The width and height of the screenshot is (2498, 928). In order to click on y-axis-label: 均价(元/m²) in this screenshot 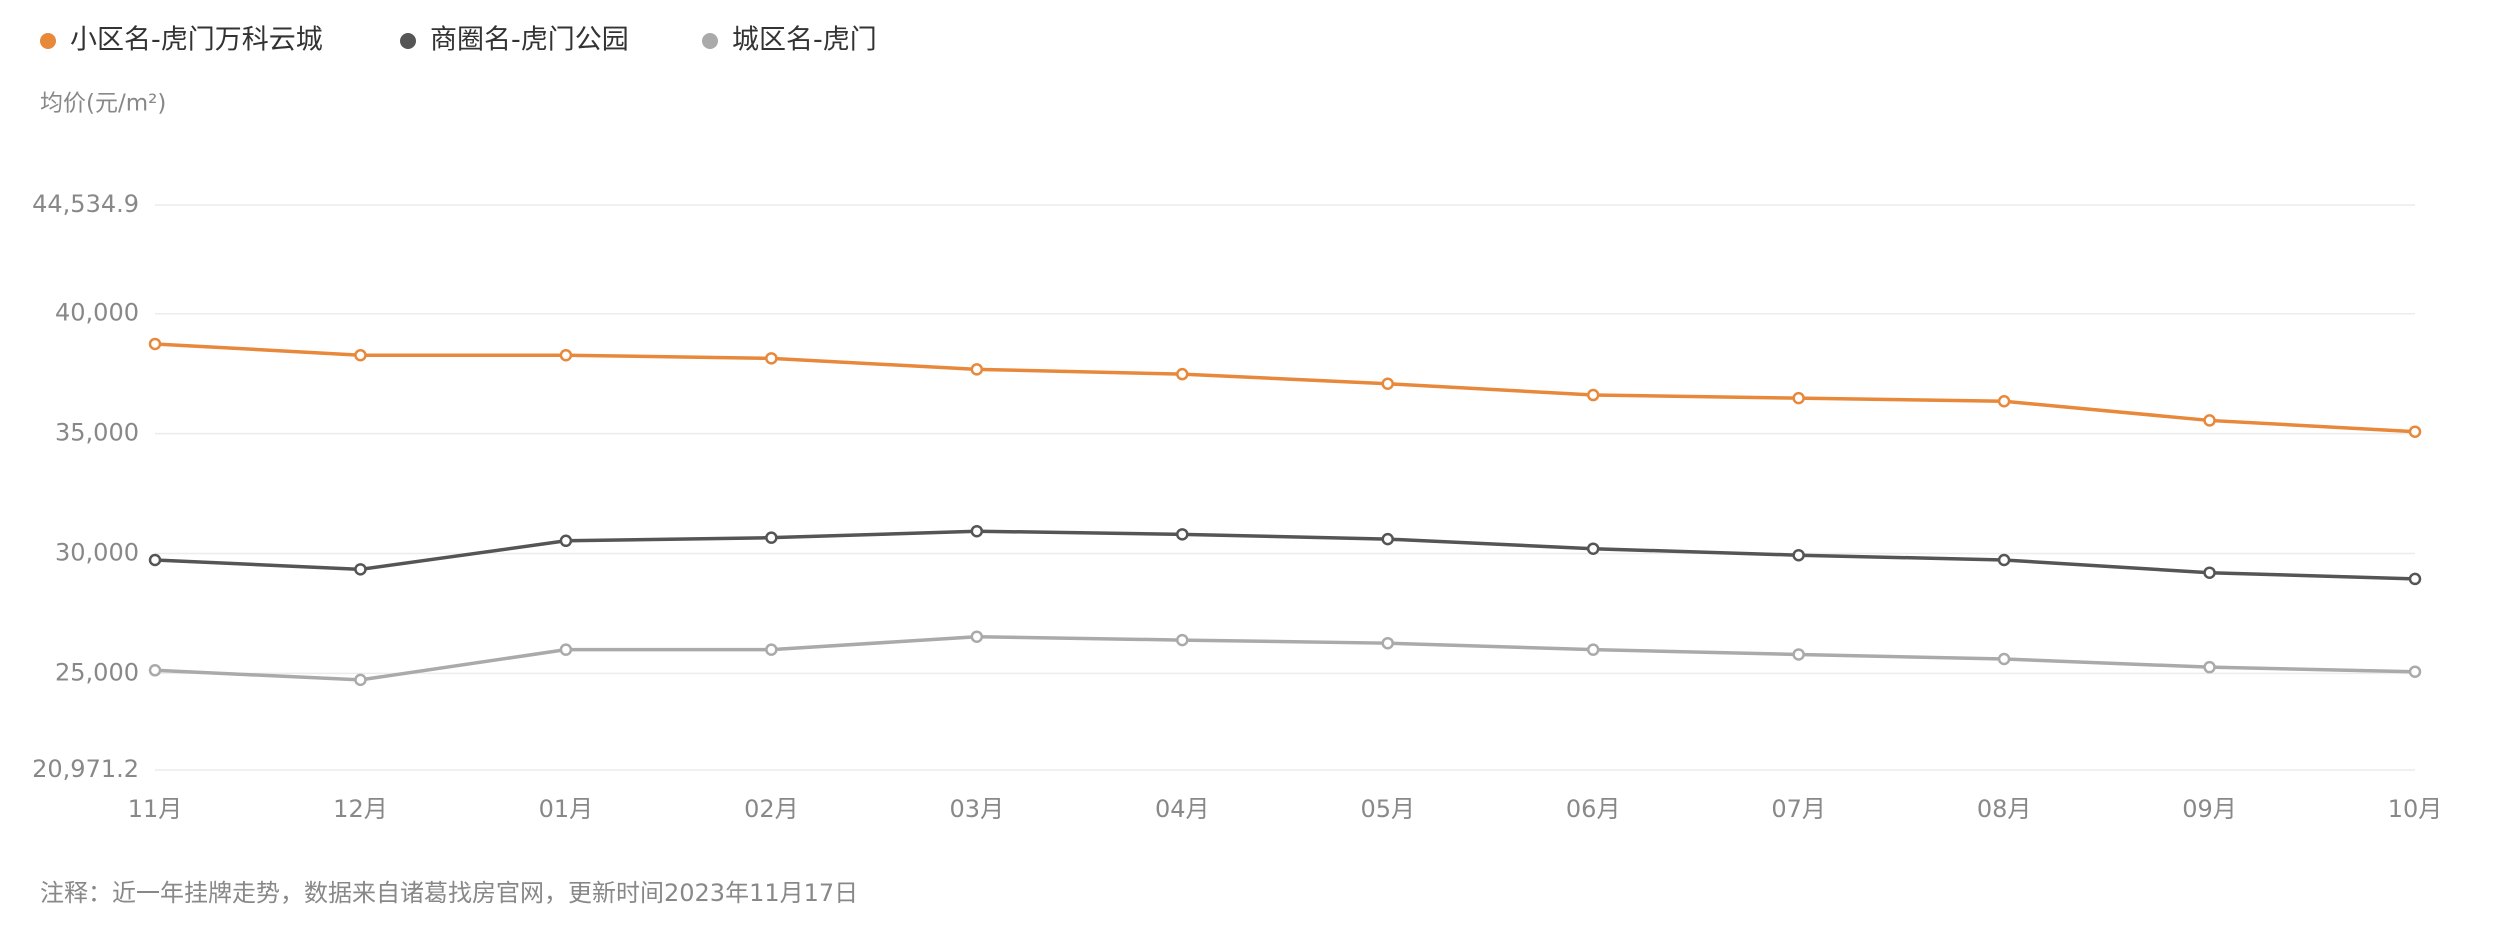, I will do `click(103, 104)`.